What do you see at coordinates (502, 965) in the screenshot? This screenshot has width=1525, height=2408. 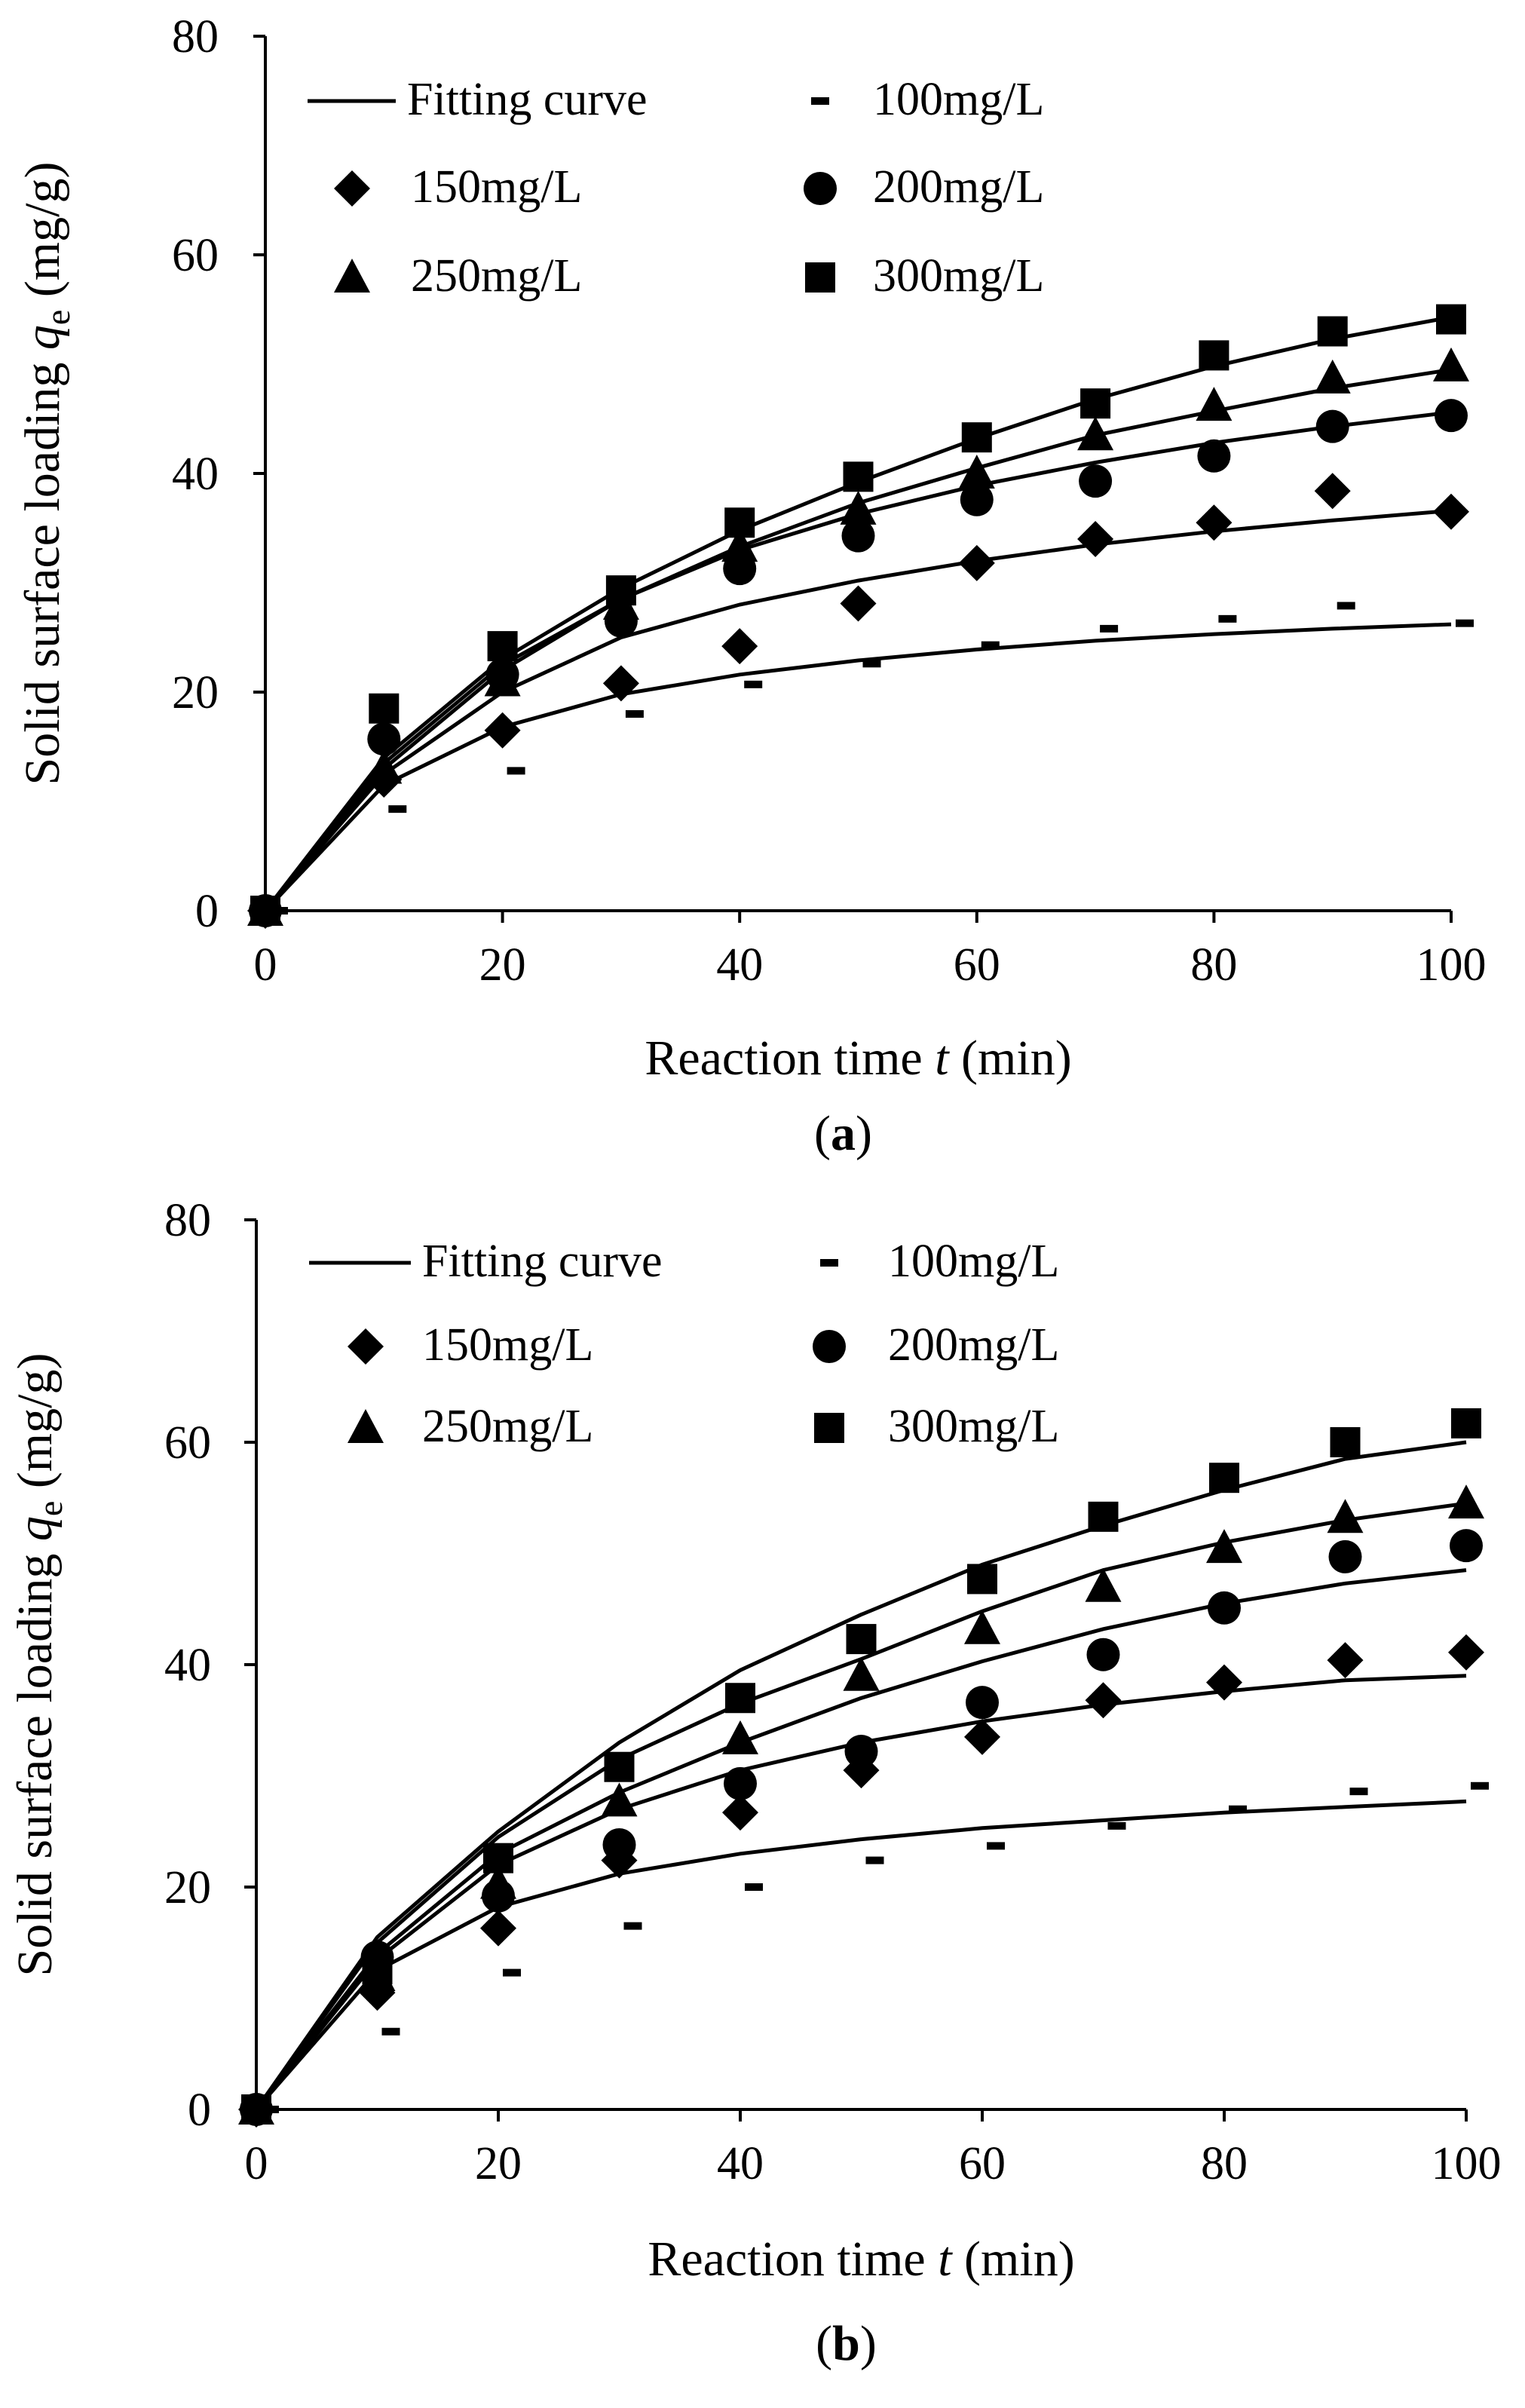 I see `panel-a-x-tick-label: 20` at bounding box center [502, 965].